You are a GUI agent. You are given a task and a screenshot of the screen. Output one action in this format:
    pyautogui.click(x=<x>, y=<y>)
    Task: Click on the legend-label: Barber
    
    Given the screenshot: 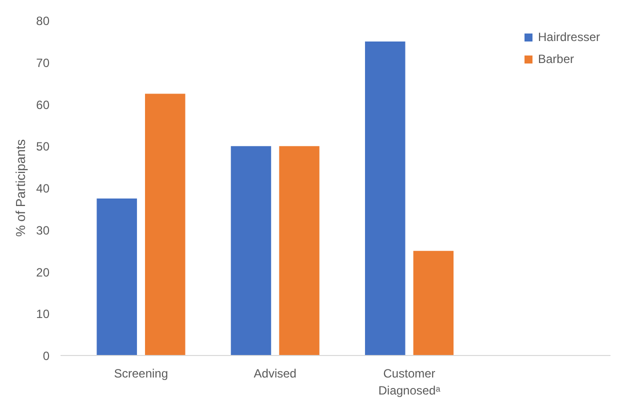 What is the action you would take?
    pyautogui.click(x=556, y=59)
    